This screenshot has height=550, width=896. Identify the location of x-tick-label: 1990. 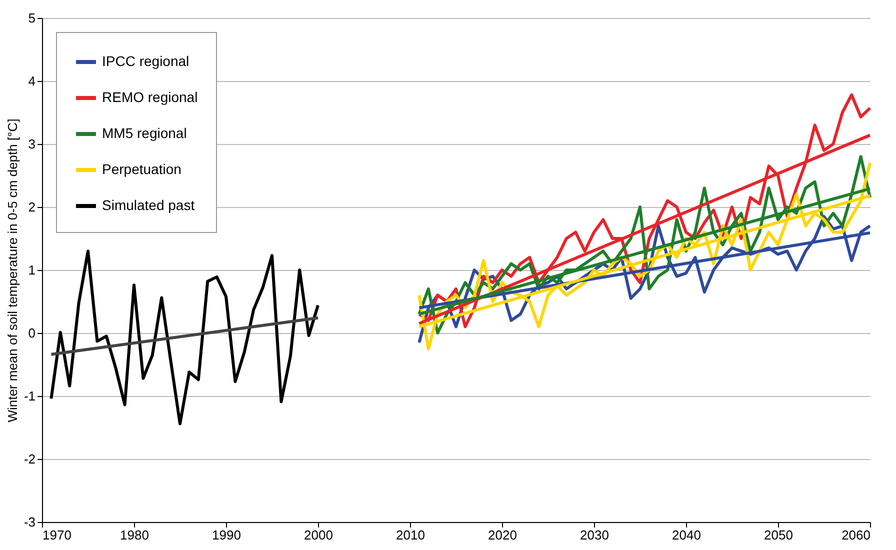
(226, 535).